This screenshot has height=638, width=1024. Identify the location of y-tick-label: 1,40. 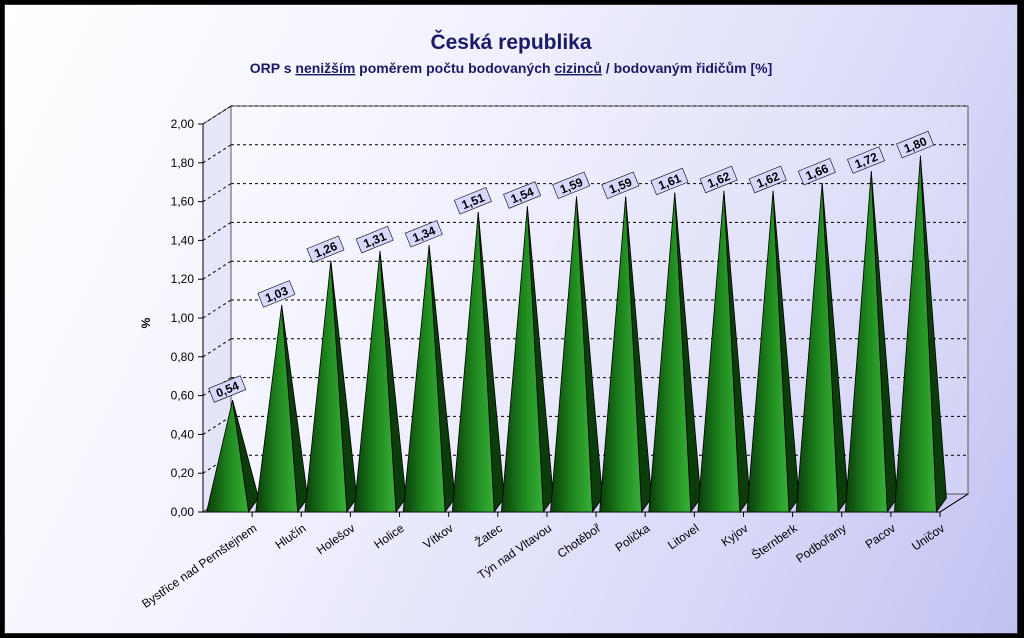
(183, 240).